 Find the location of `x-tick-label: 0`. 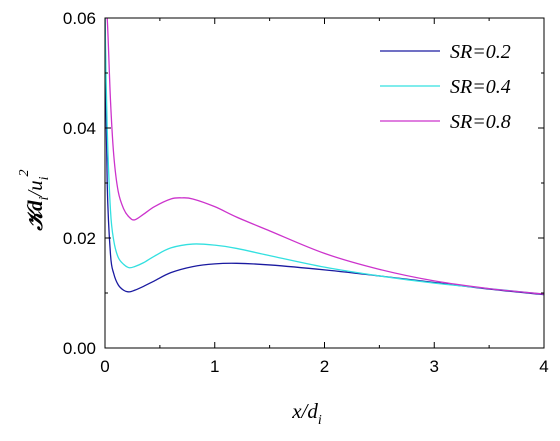

x-tick-label: 0 is located at coordinates (104, 366).